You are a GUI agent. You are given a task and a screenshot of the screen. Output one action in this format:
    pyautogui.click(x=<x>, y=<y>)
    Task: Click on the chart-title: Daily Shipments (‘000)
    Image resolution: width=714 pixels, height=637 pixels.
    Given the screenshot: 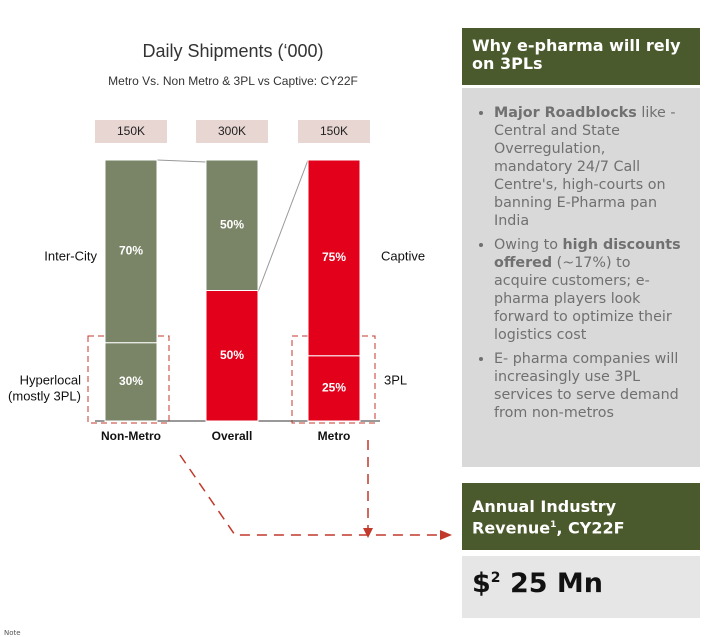 What is the action you would take?
    pyautogui.click(x=232, y=51)
    